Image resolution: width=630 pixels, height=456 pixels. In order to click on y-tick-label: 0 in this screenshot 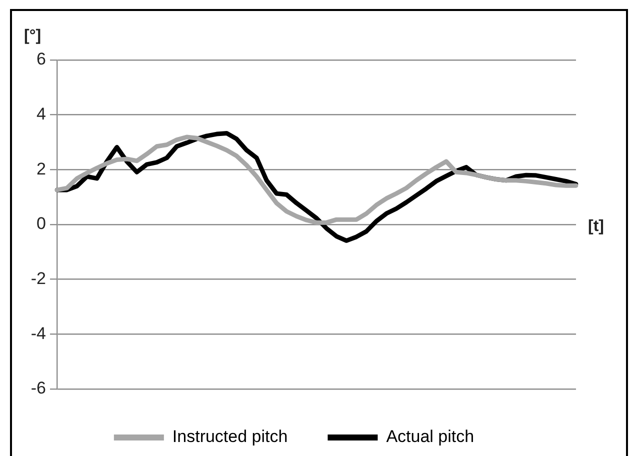, I will do `click(41, 224)`.